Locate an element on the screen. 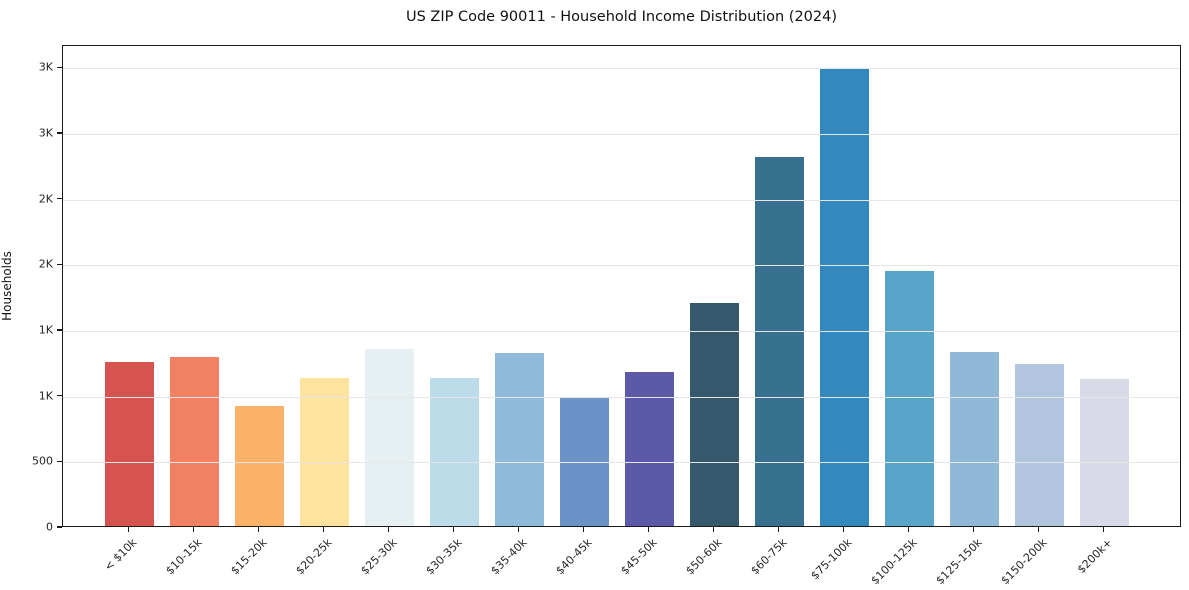 Image resolution: width=1189 pixels, height=590 pixels. x-tick-label: $150-200k is located at coordinates (1024, 562).